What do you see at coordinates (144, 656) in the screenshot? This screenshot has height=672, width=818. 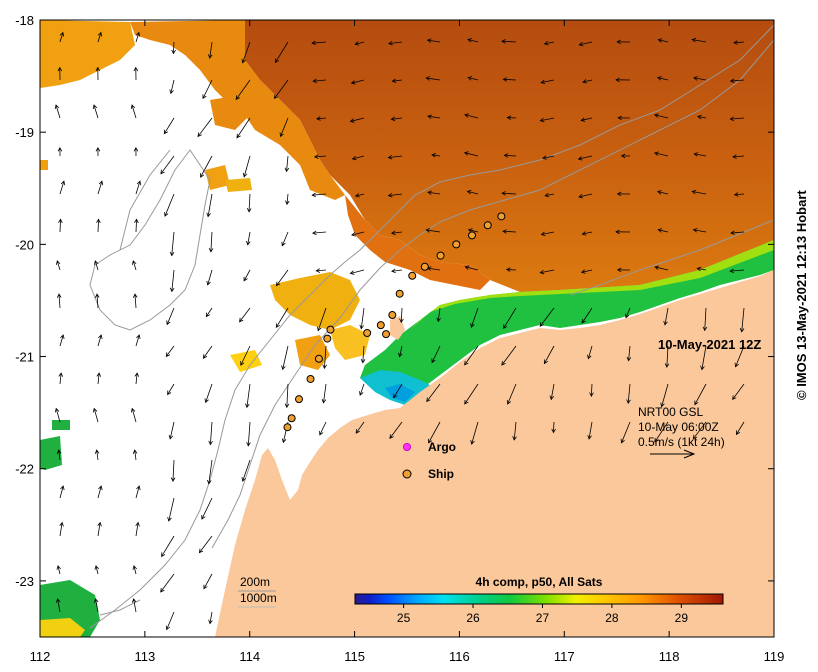 I see `lon-tick-label: 113` at bounding box center [144, 656].